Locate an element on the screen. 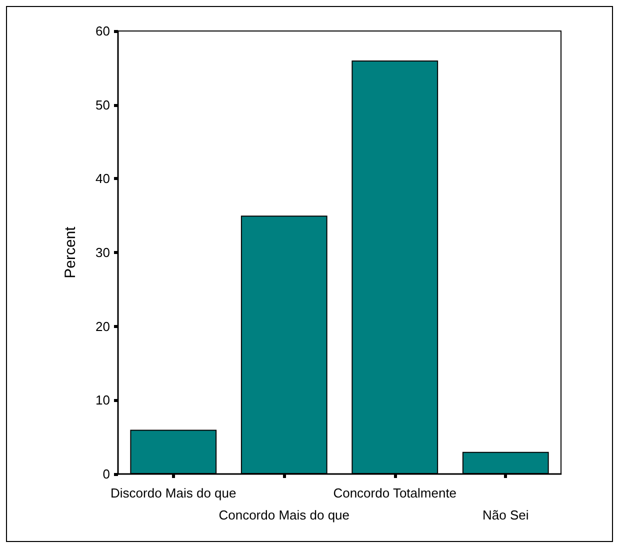 This screenshot has height=548, width=619. x-tick-label: Discordo Mais do que is located at coordinates (173, 493).